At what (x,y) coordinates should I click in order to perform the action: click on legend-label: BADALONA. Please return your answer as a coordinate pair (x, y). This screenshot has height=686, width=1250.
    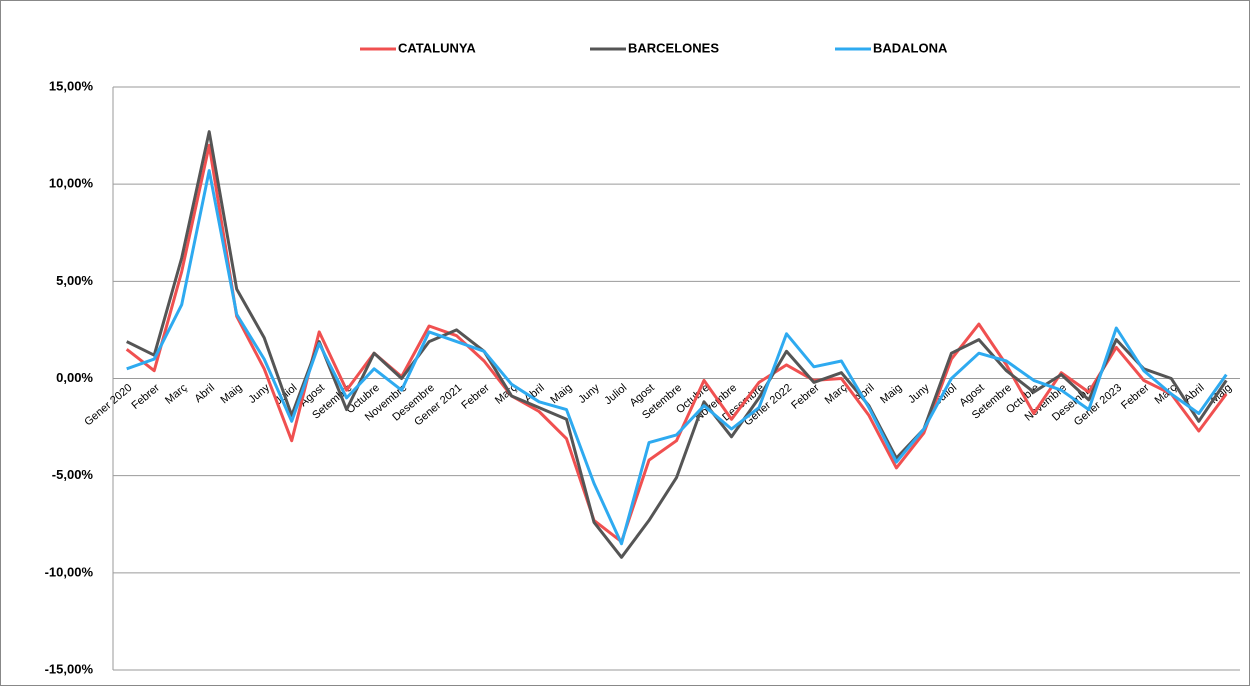
    Looking at the image, I should click on (910, 47).